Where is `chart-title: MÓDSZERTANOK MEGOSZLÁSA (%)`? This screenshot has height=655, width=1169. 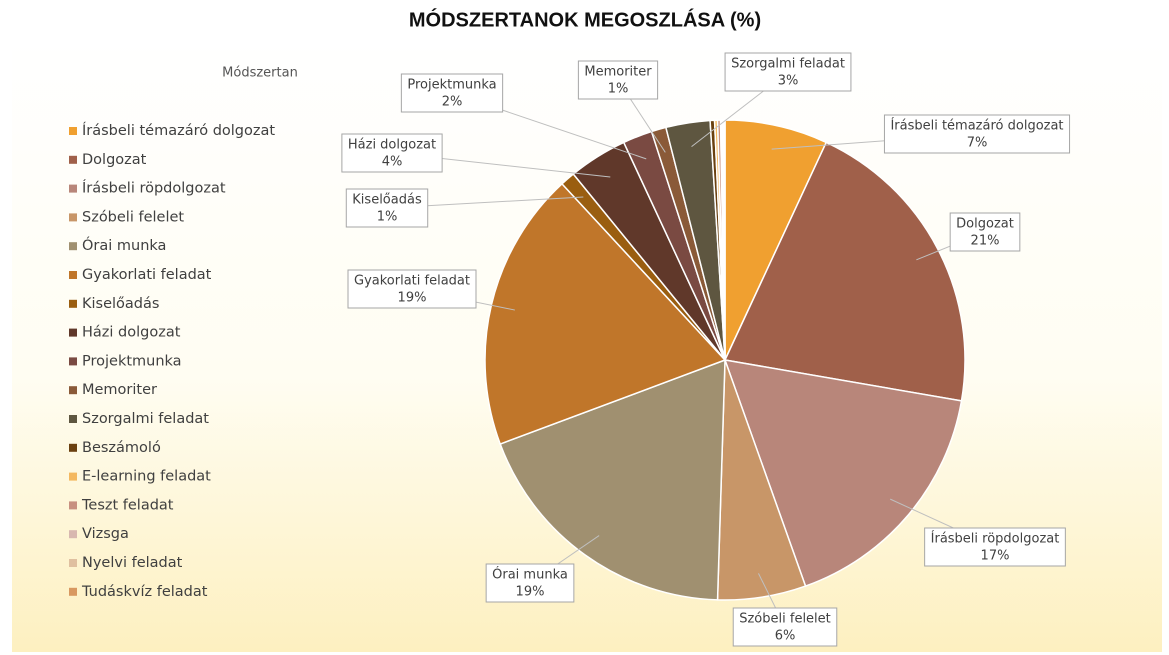 chart-title: MÓDSZERTANOK MEGOSZLÁSA (%) is located at coordinates (585, 19).